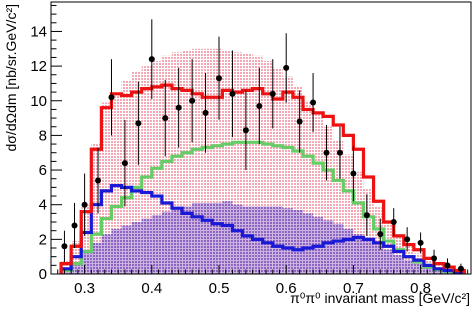 The width and height of the screenshot is (472, 322). Describe the element at coordinates (380, 298) in the screenshot. I see `x-axis-title: π⁰π⁰ invariant mass [GeV/c²]` at that location.